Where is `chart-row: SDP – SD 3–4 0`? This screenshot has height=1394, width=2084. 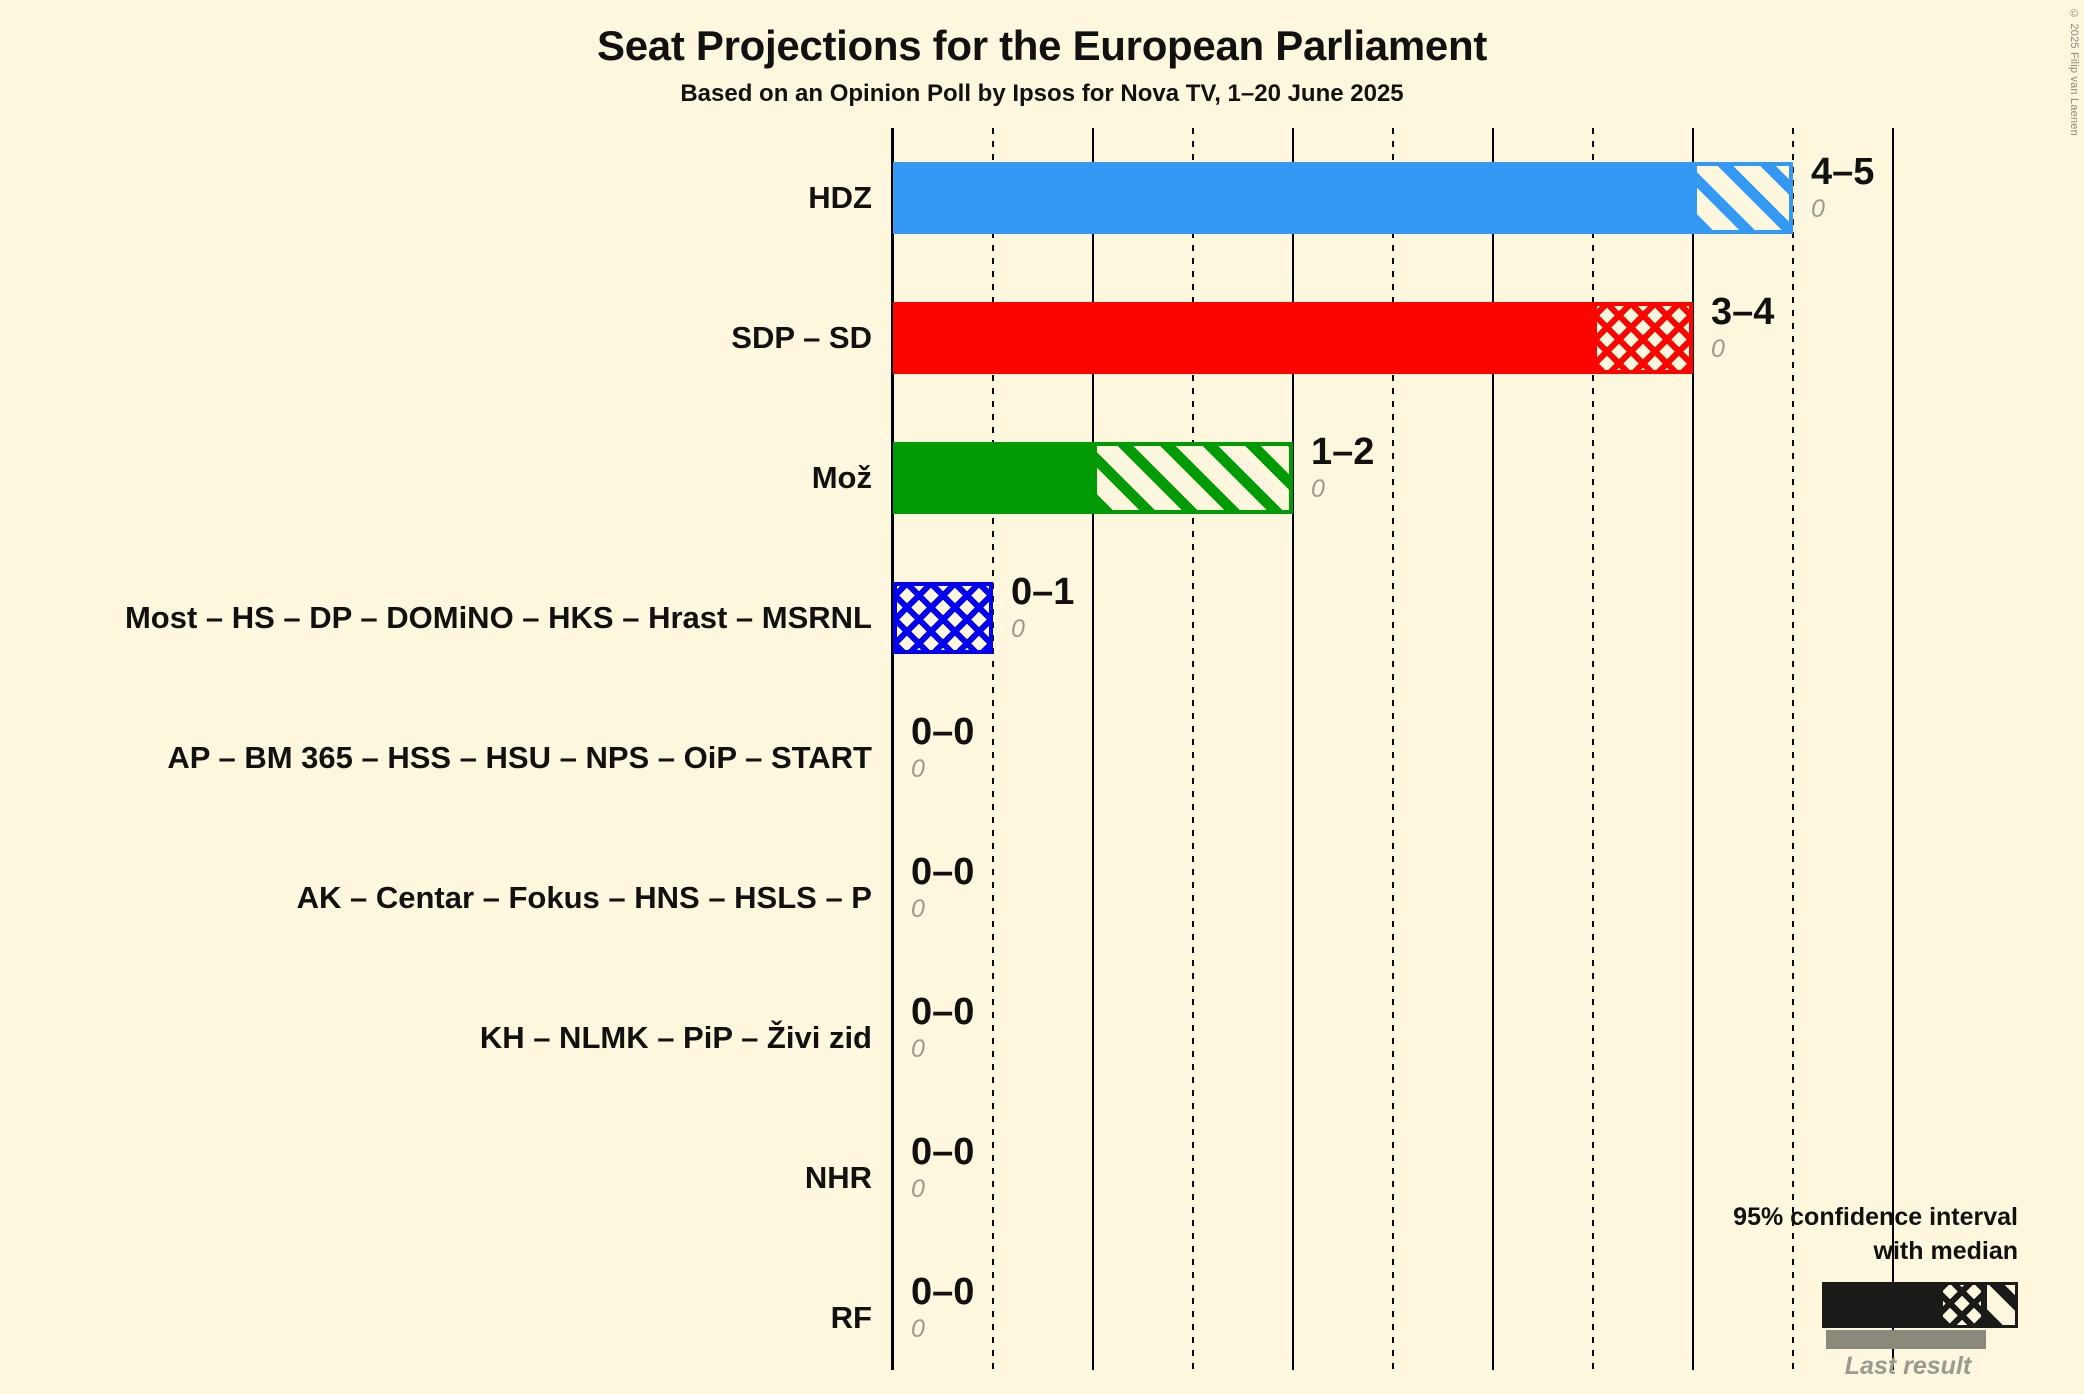 chart-row: SDP – SD 3–4 0 is located at coordinates (1042, 338).